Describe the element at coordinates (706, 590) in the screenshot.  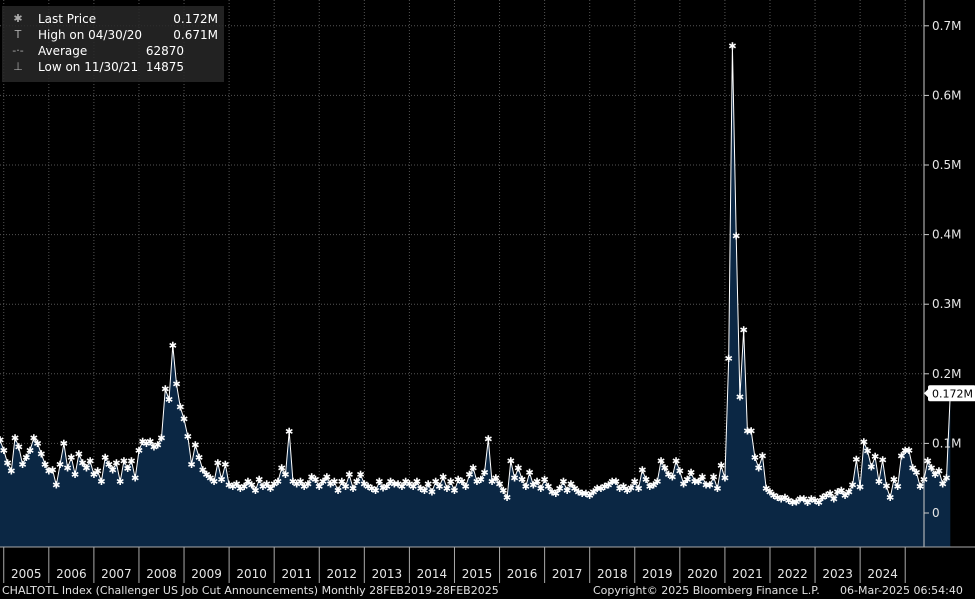
I see `footer-copyright: Copyright© 2025 Bloomberg Finance L.P.` at that location.